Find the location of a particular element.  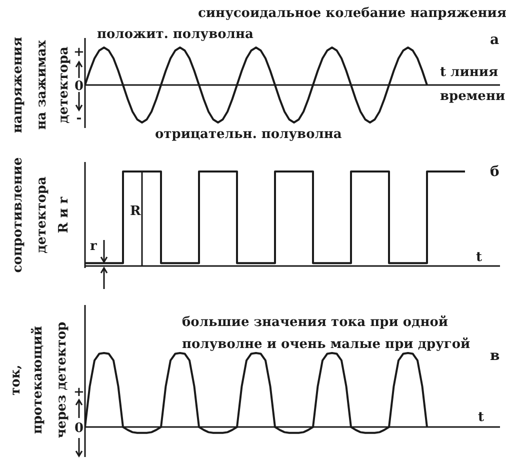

text: отрицательн. полуволна is located at coordinates (248, 134).